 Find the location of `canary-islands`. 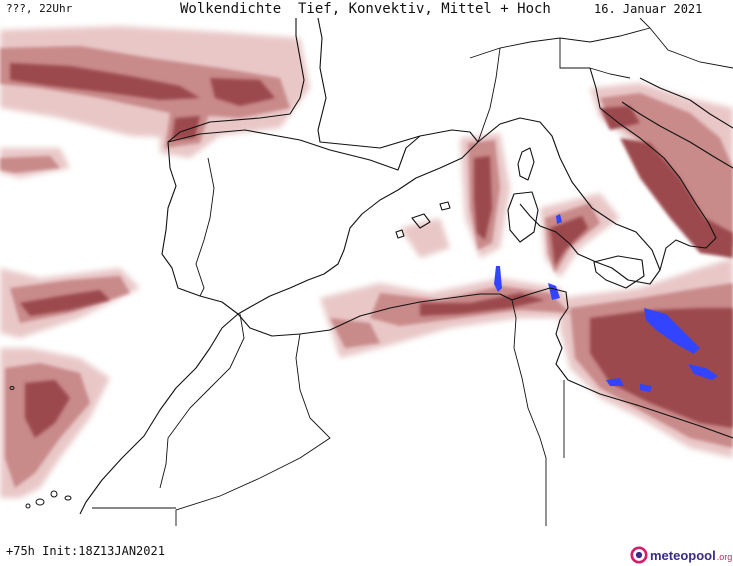

canary-islands is located at coordinates (40, 447).